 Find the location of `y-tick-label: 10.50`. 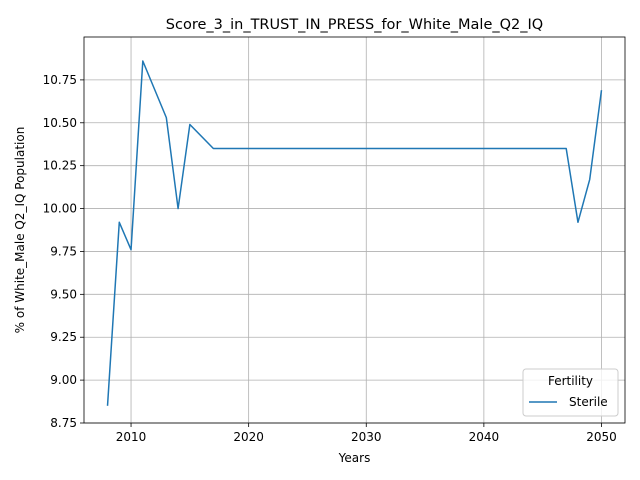

y-tick-label: 10.50 is located at coordinates (60, 123).